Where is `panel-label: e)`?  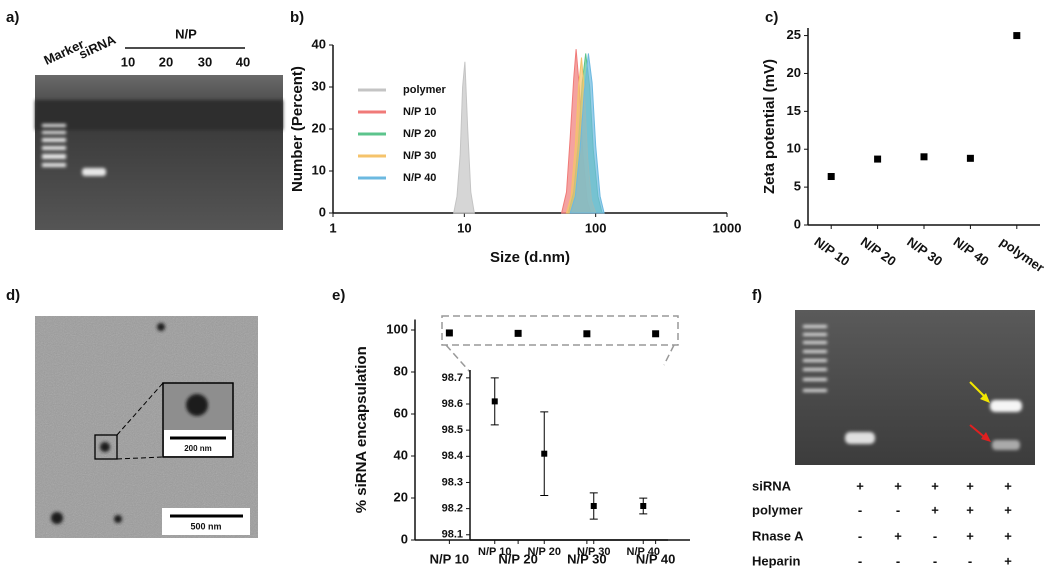
panel-label: e) is located at coordinates (338, 295).